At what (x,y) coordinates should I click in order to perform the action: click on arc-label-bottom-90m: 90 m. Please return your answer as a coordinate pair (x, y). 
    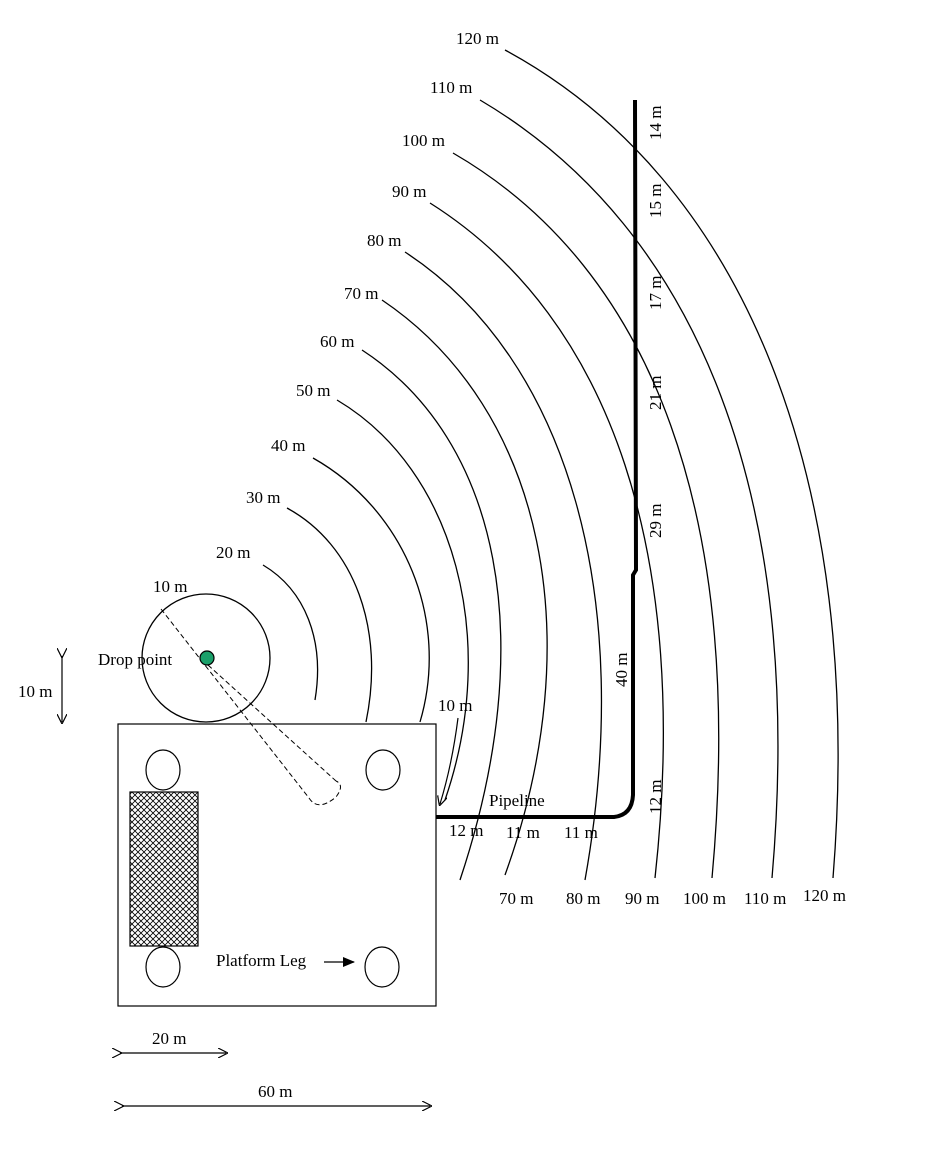
    Looking at the image, I should click on (642, 898).